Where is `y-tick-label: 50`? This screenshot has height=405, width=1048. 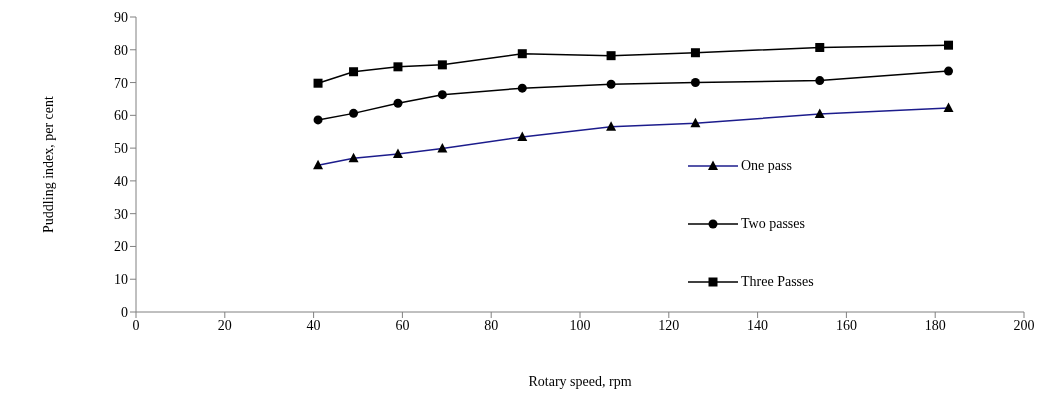 y-tick-label: 50 is located at coordinates (121, 149).